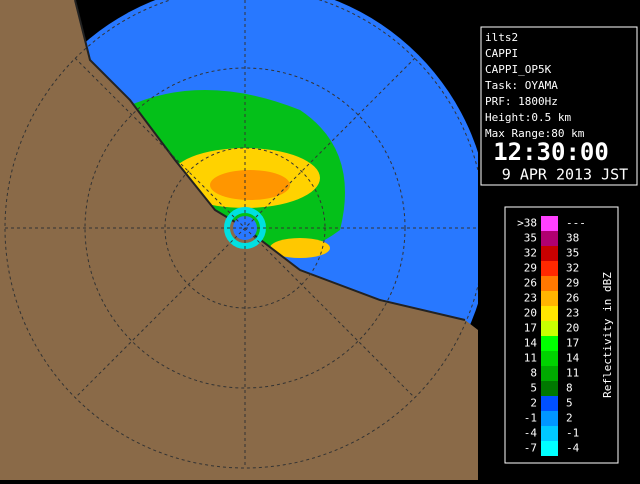 This screenshot has height=484, width=640. What do you see at coordinates (533, 403) in the screenshot?
I see `legend-low: 2` at bounding box center [533, 403].